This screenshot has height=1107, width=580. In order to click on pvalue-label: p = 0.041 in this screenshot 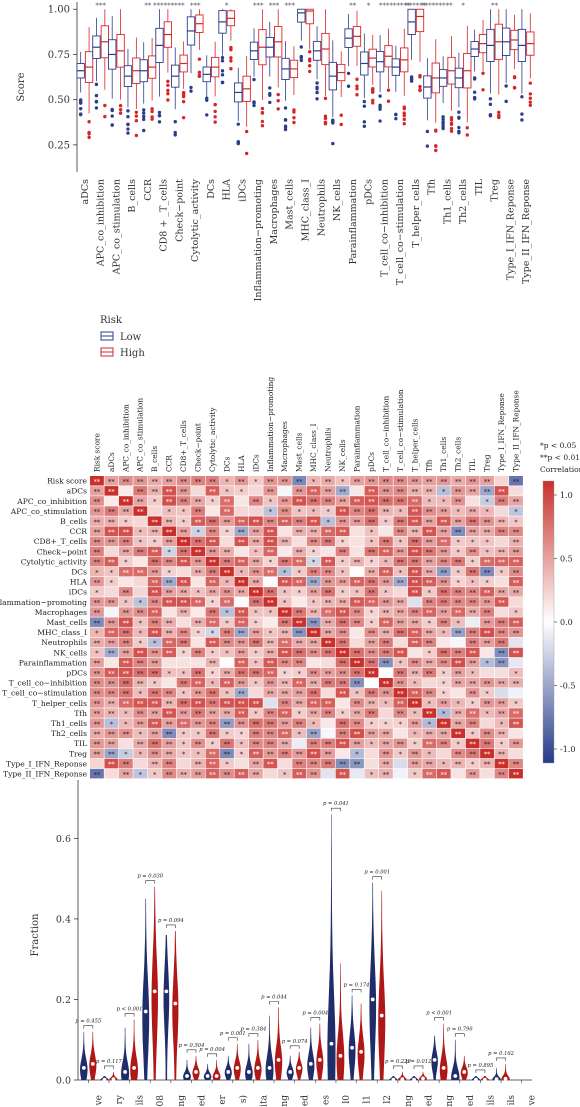, I will do `click(336, 804)`.